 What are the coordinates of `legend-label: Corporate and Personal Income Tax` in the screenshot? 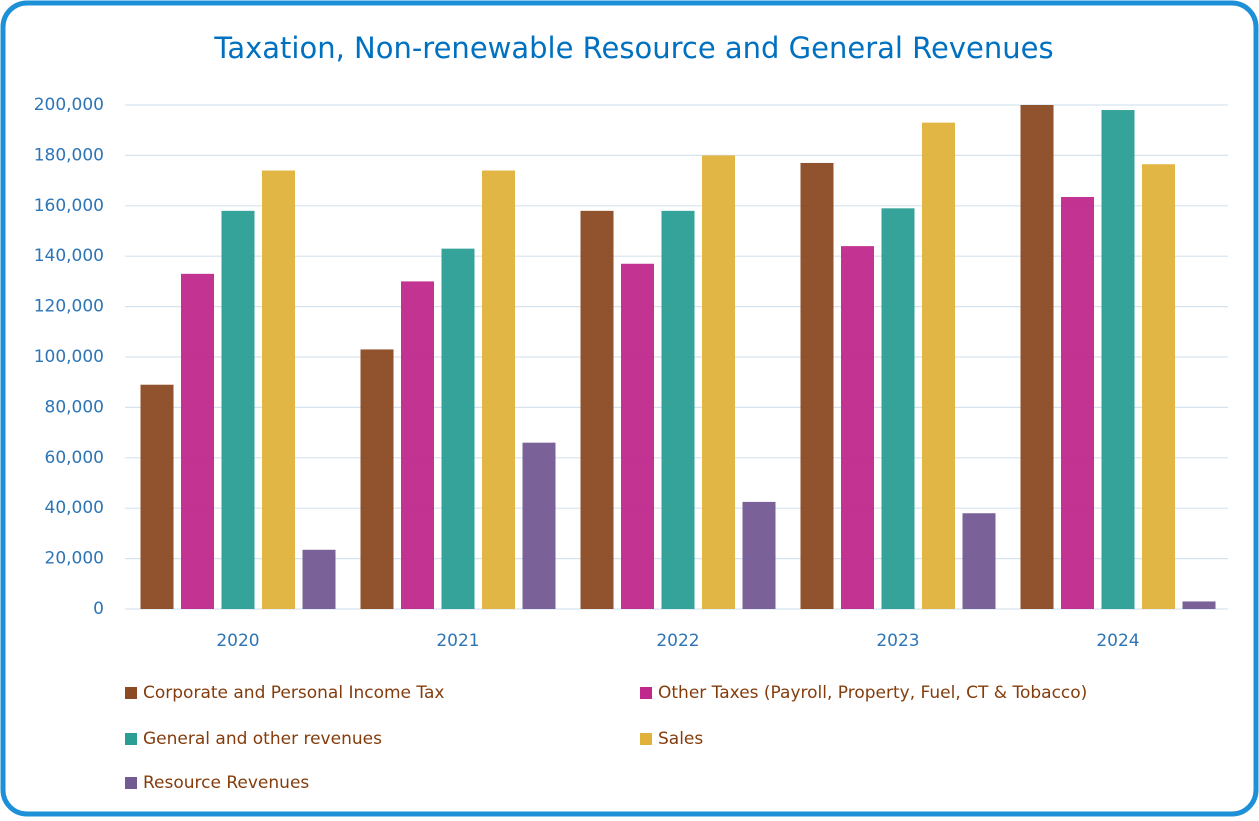 It's located at (293, 693).